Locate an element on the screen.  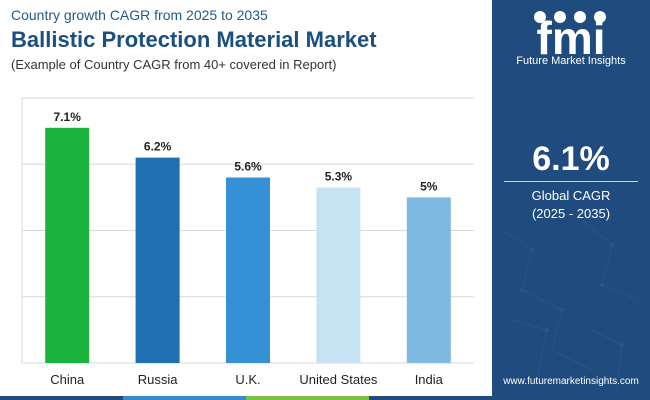
global-cagr-label: Global CAGR (2025 - 2035) is located at coordinates (571, 205).